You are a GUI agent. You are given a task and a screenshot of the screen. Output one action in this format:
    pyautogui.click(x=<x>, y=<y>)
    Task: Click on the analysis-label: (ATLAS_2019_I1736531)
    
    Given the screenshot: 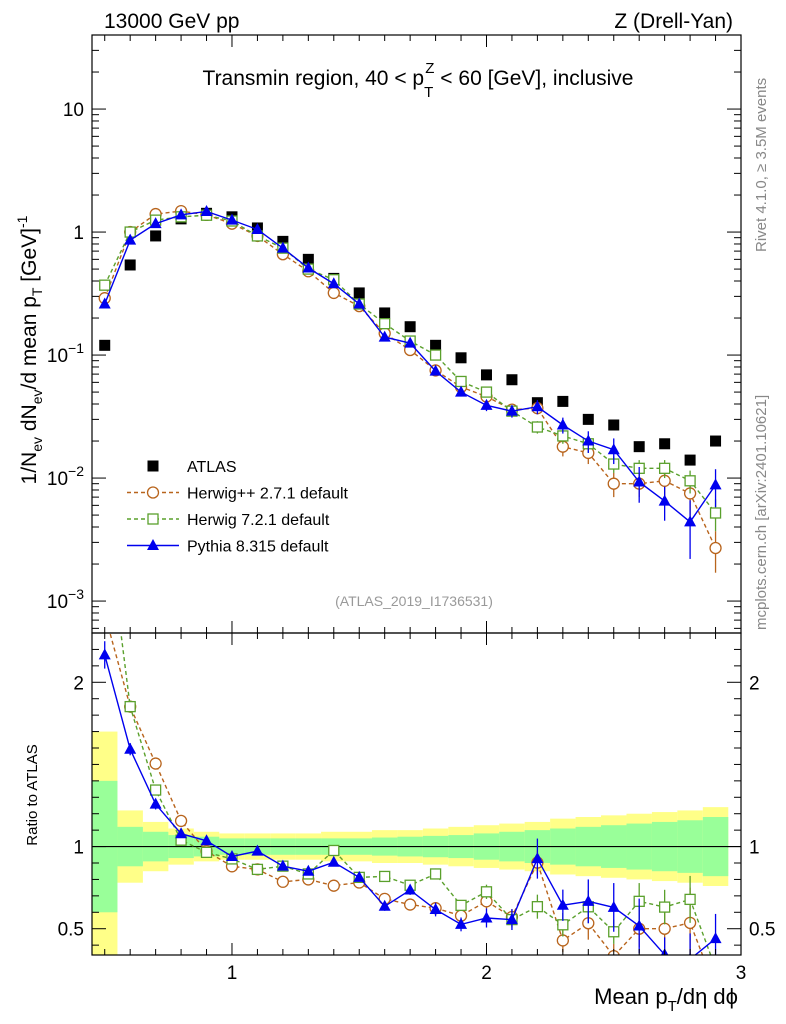 What is the action you would take?
    pyautogui.click(x=414, y=601)
    